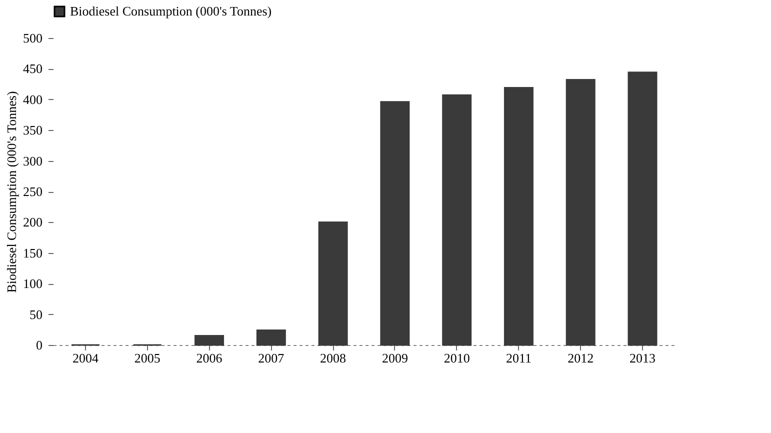  I want to click on x-tick-label: 2006, so click(209, 358).